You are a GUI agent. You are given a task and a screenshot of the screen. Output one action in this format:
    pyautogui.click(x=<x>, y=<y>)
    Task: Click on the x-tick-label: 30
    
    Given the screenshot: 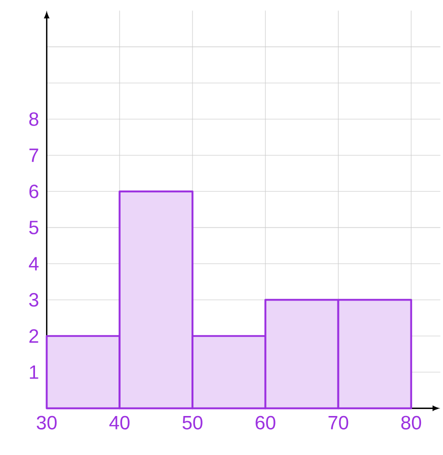 What is the action you would take?
    pyautogui.click(x=46, y=423)
    